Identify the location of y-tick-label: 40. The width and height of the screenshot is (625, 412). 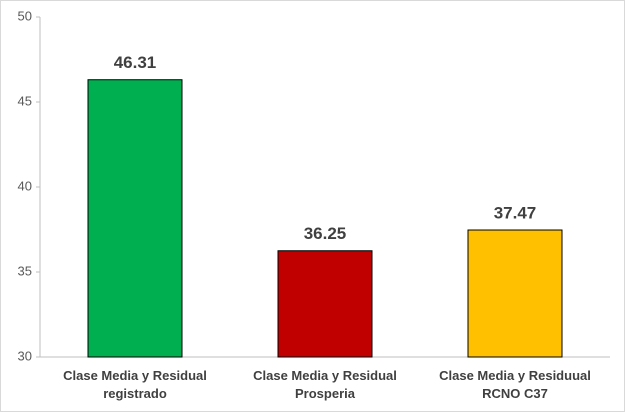
(25, 185).